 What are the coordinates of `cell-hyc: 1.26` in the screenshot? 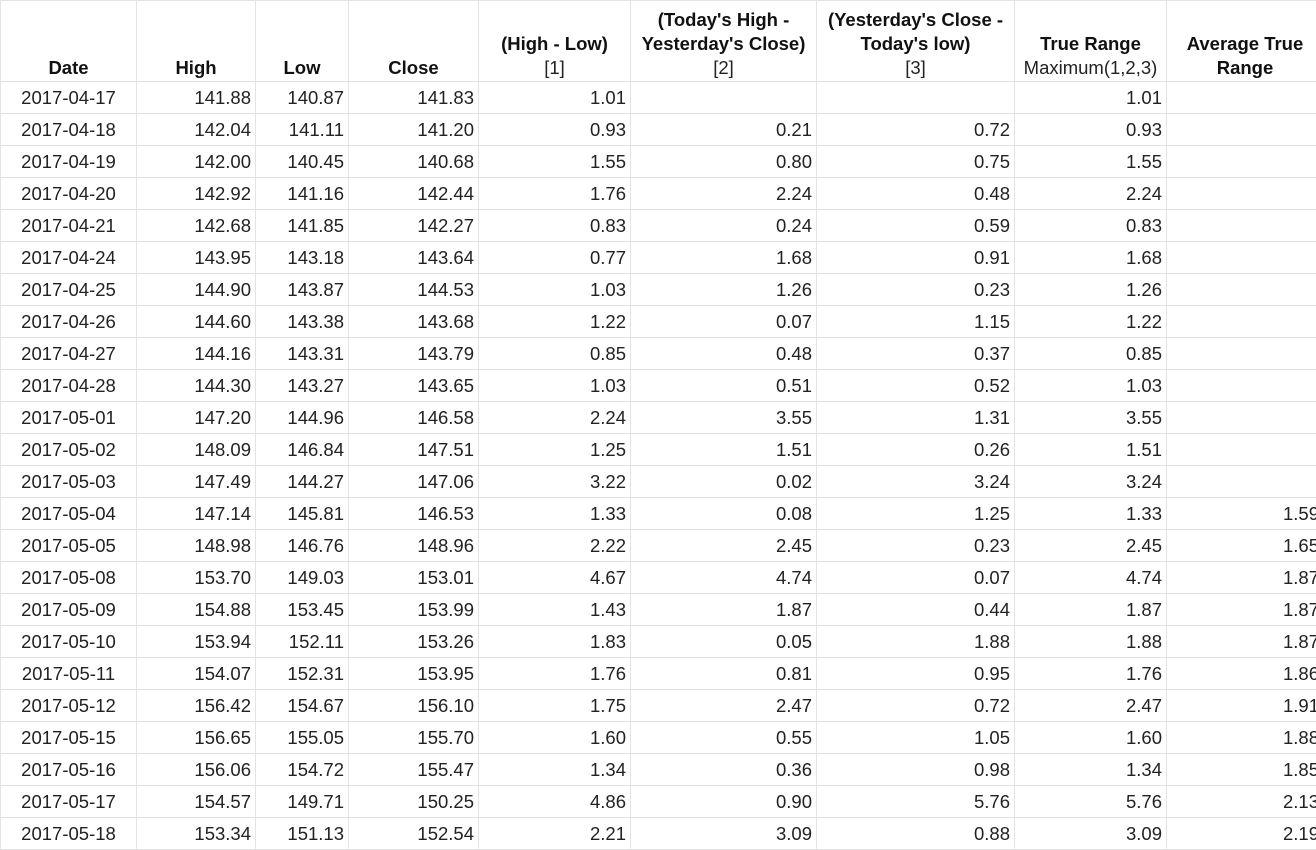 It's located at (724, 290).